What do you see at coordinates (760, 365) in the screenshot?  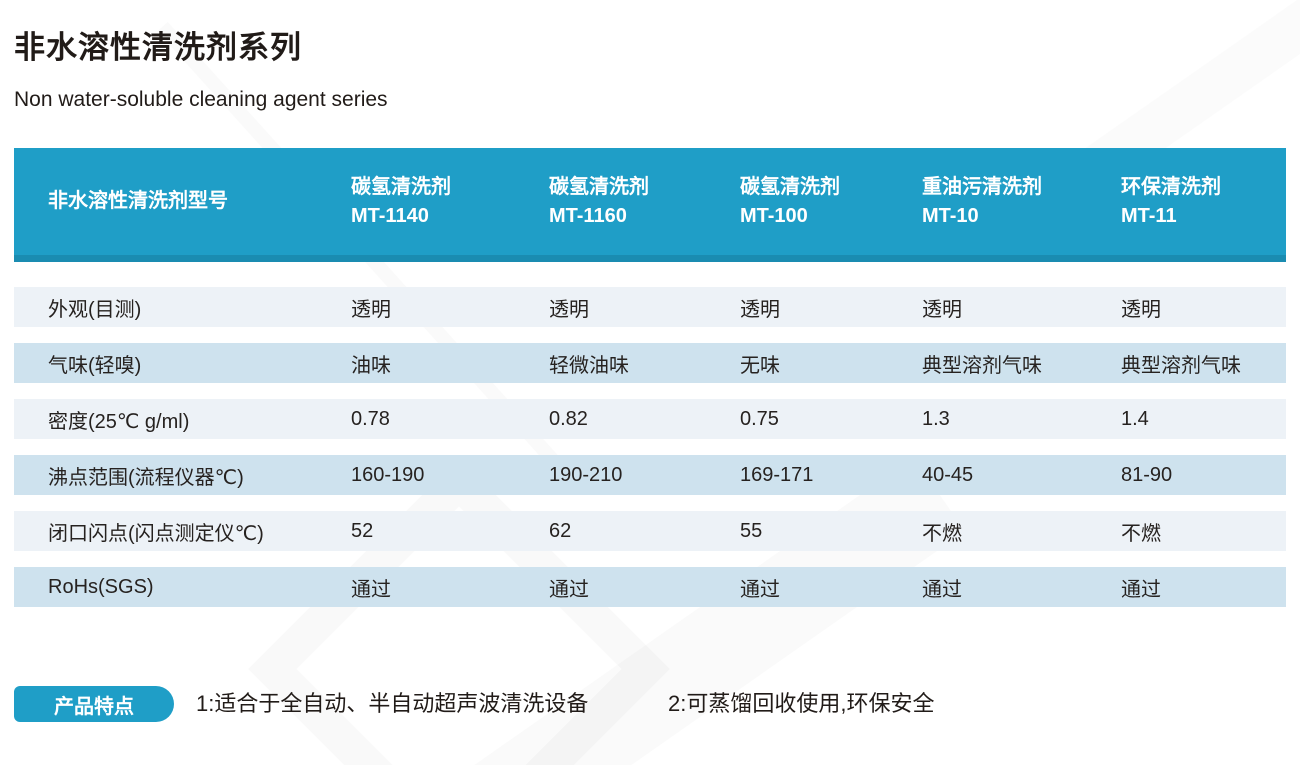 I see `cell-value: 无味` at bounding box center [760, 365].